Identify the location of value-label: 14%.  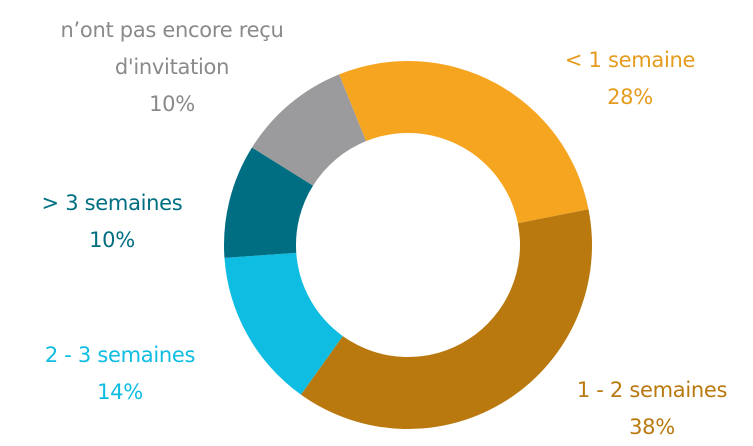
(120, 392).